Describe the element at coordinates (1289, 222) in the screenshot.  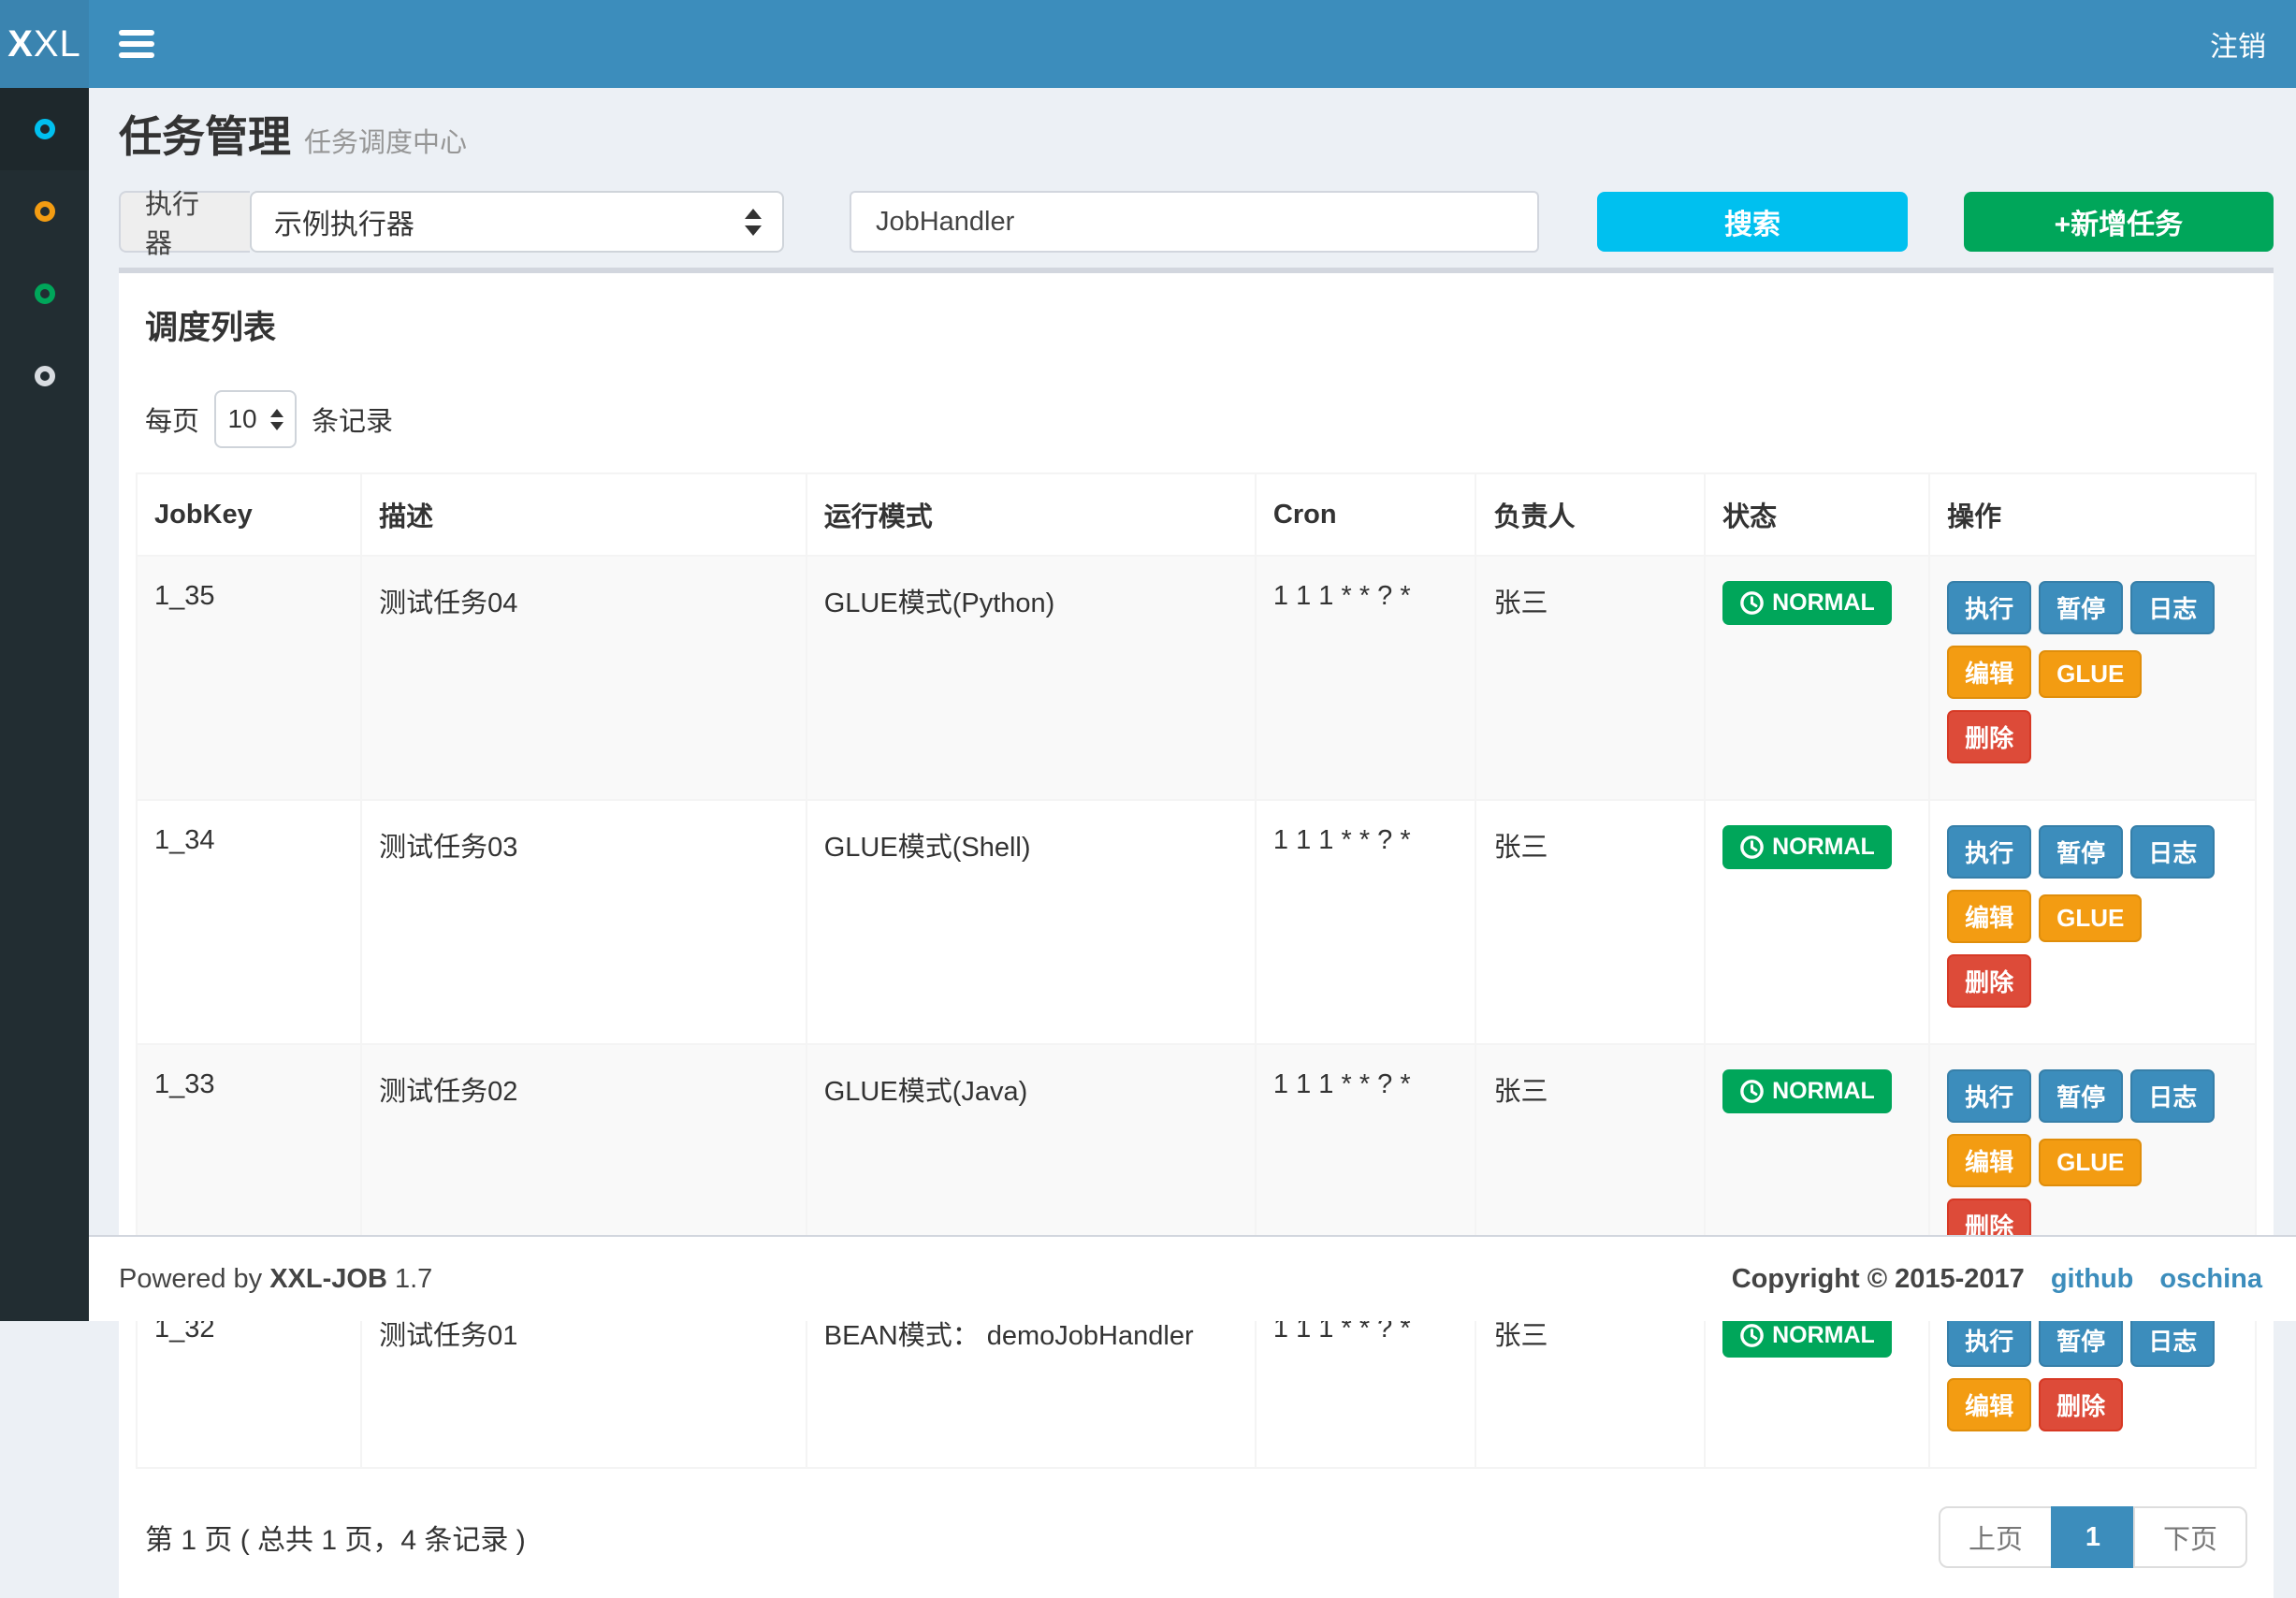
I see `jobhandler-input` at that location.